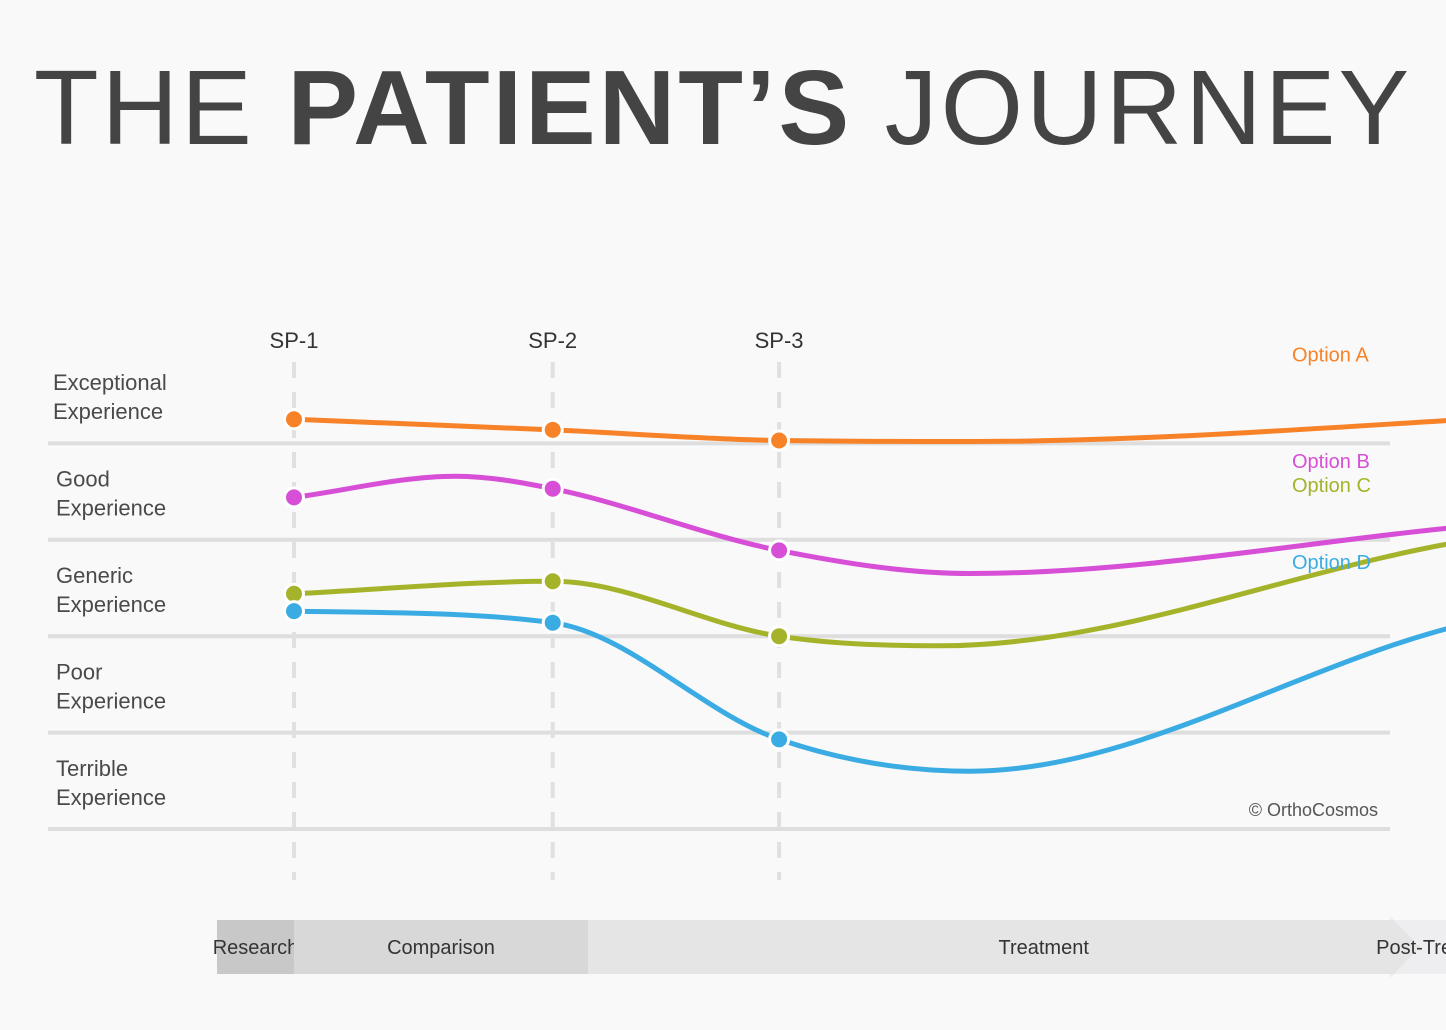 Image resolution: width=1446 pixels, height=1030 pixels. I want to click on series-option-b, so click(864, 525).